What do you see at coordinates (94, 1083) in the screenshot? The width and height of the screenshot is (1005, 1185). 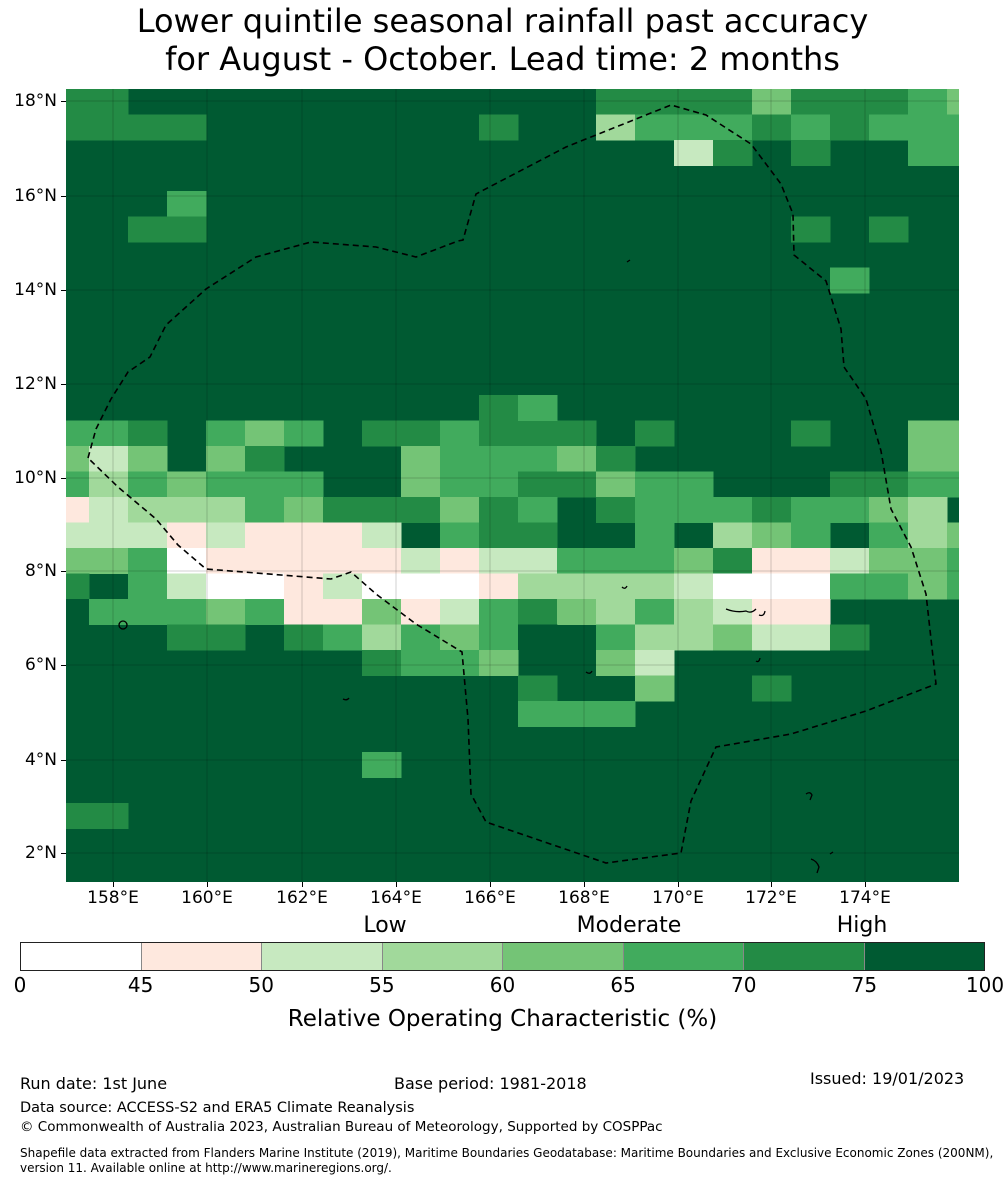 I see `run-date: Run date: 1st June` at bounding box center [94, 1083].